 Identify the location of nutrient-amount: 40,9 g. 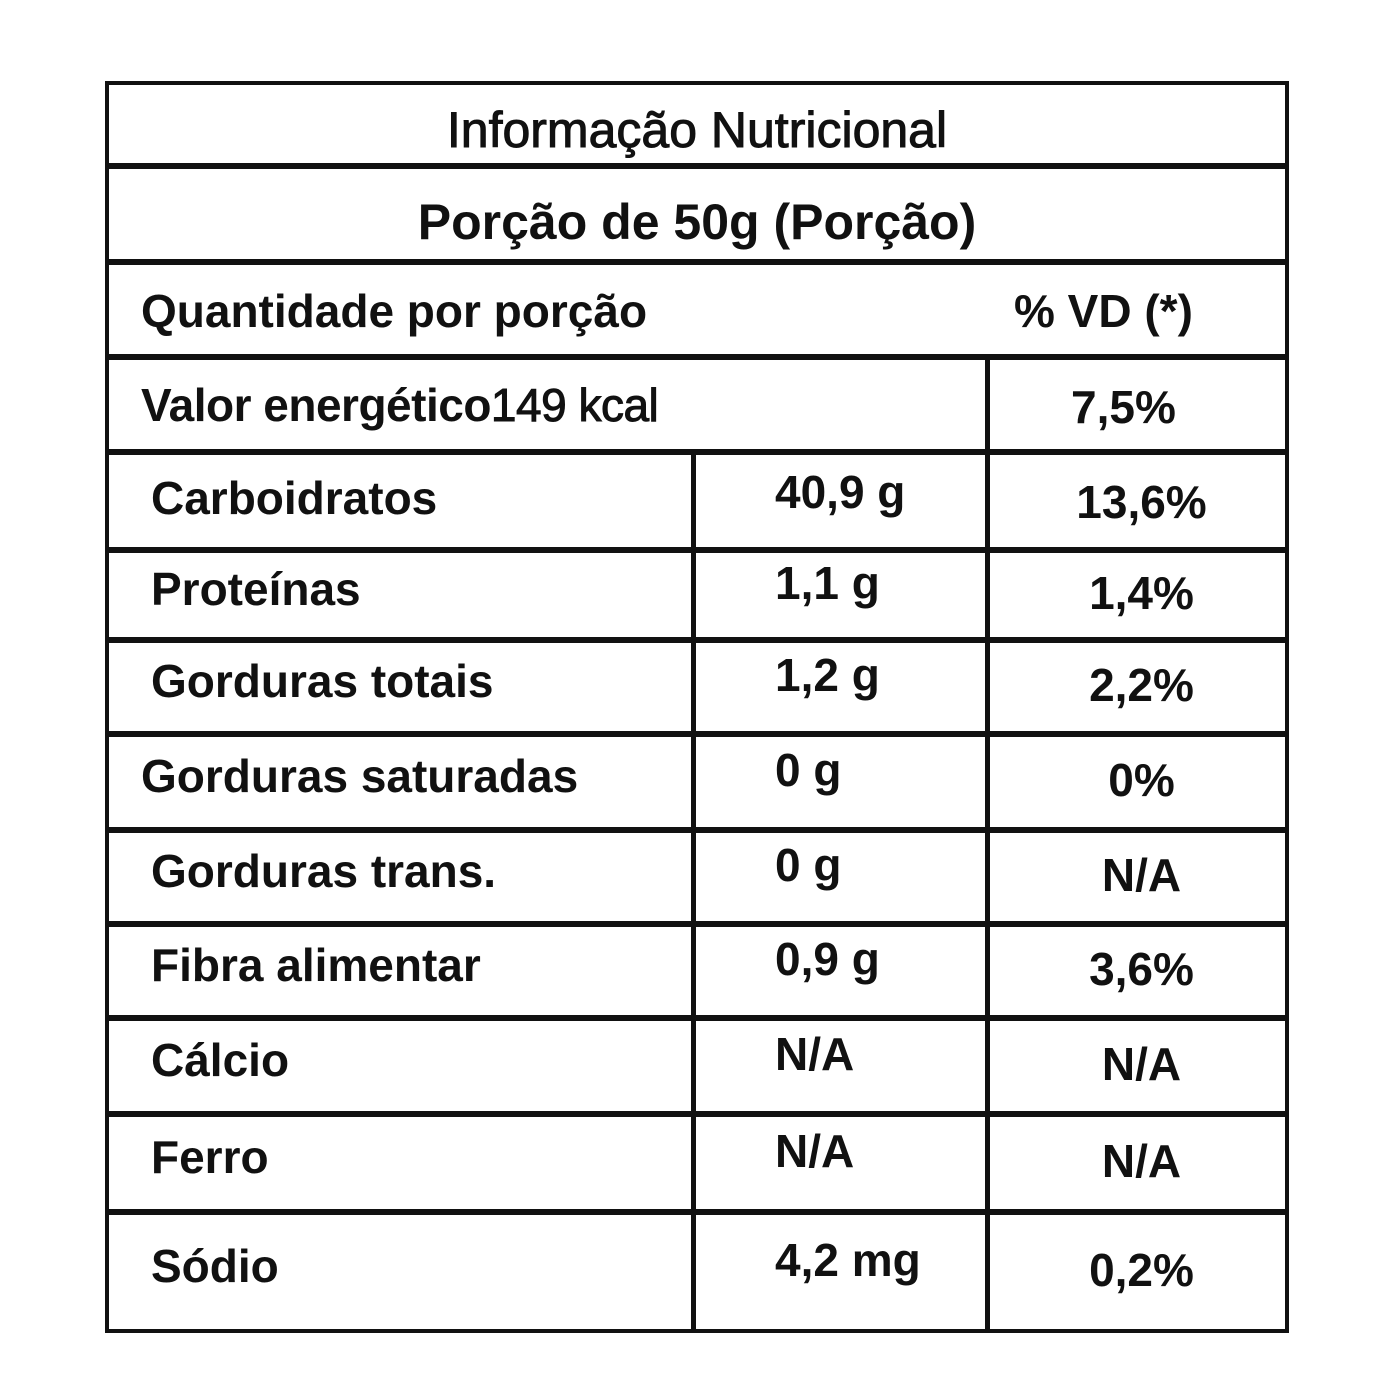
(840, 492).